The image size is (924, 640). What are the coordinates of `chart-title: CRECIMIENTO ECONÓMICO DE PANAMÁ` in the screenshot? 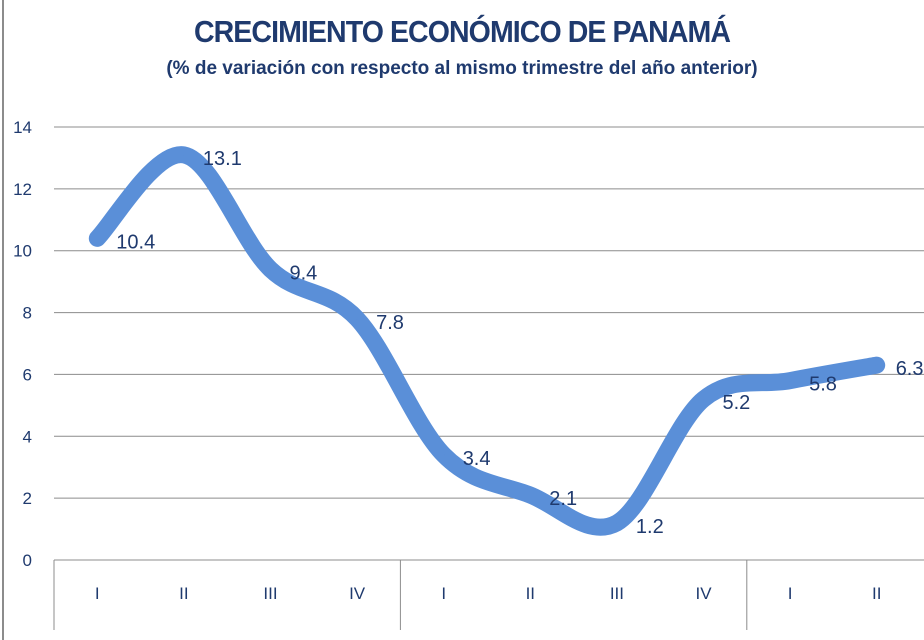 It's located at (462, 31).